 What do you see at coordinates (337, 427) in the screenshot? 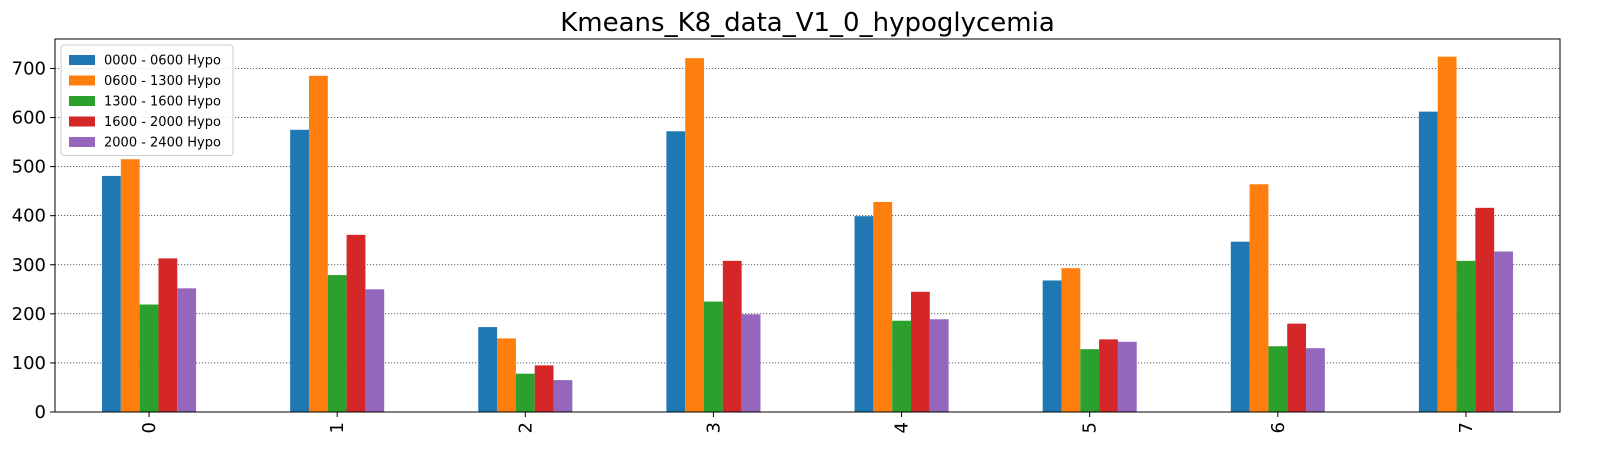
I see `x-tick-label: 1` at bounding box center [337, 427].